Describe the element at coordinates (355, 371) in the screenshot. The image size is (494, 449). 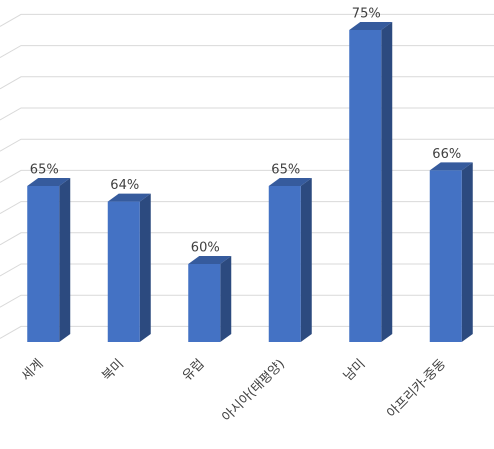
I see `x-tick-label: 남미` at that location.